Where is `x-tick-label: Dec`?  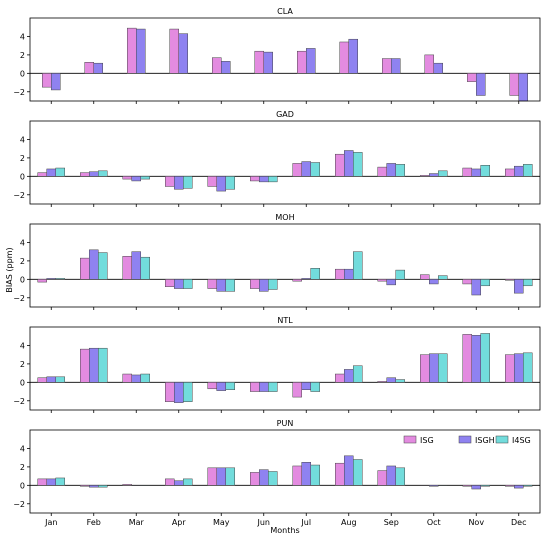
x-tick-label: Dec is located at coordinates (518, 522).